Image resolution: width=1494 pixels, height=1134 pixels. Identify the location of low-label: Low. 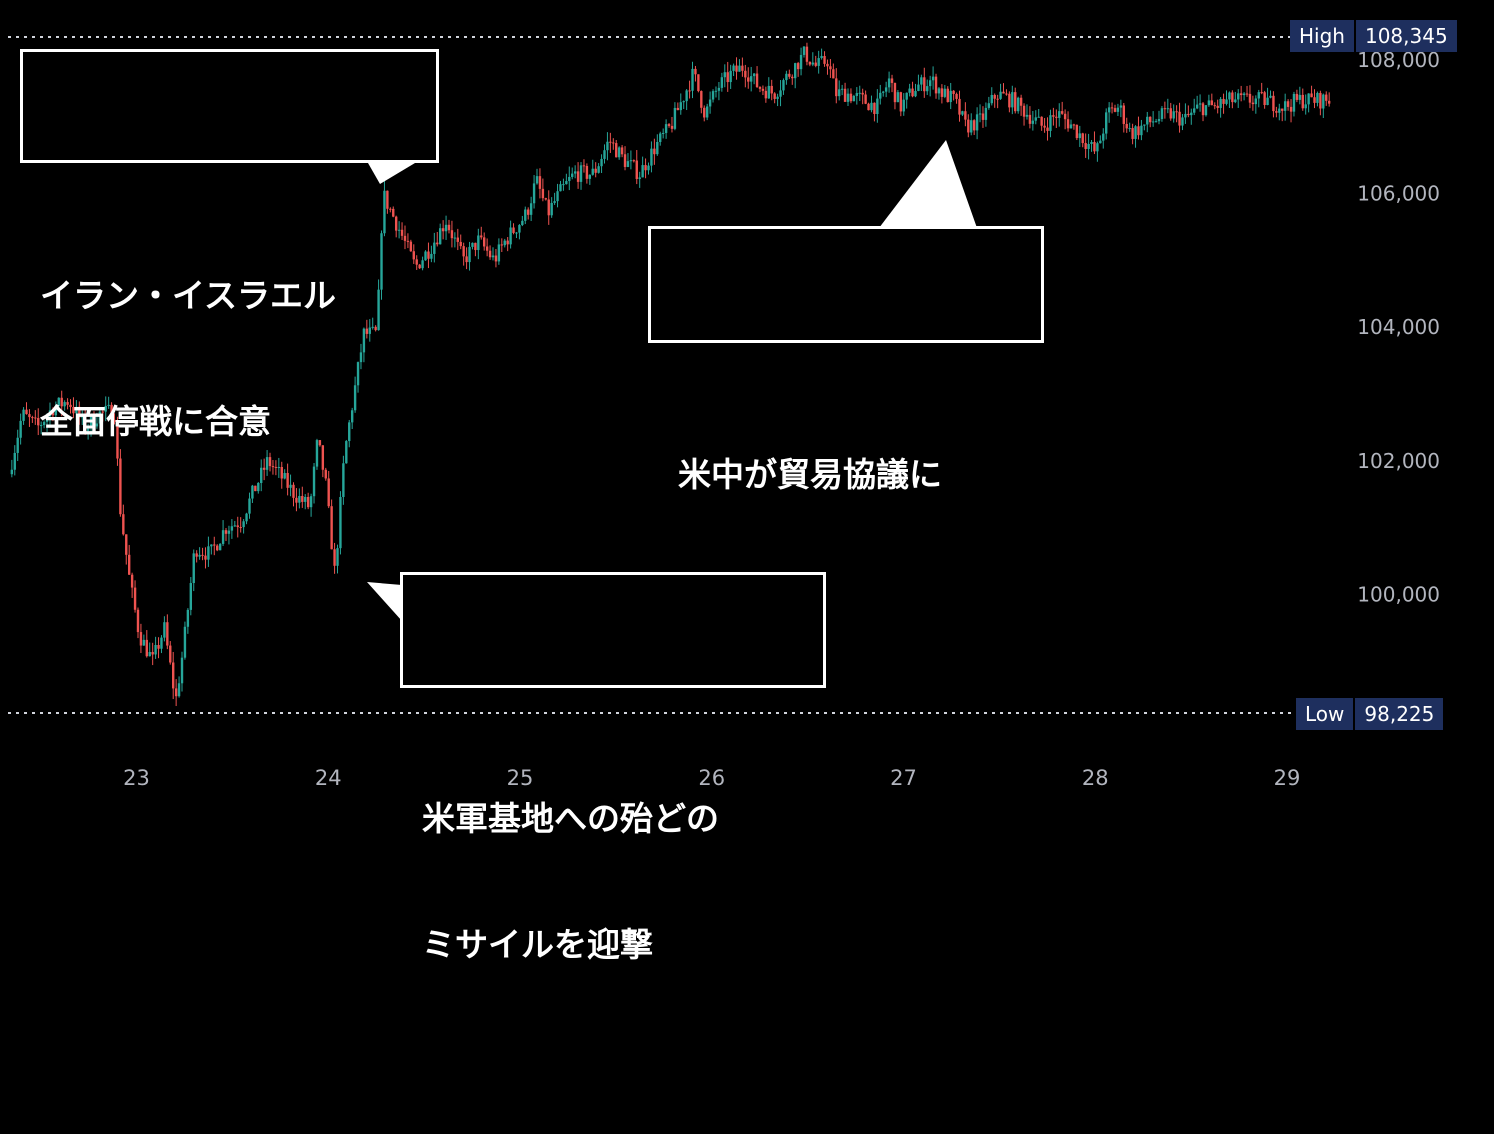
(1325, 714).